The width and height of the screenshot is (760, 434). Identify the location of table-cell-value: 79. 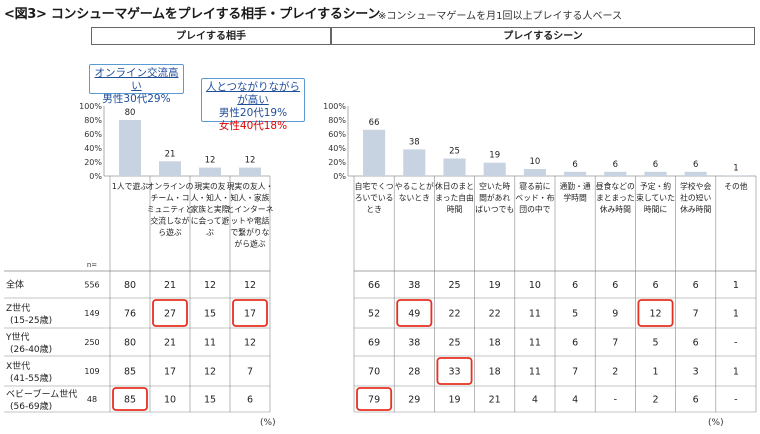
(374, 400).